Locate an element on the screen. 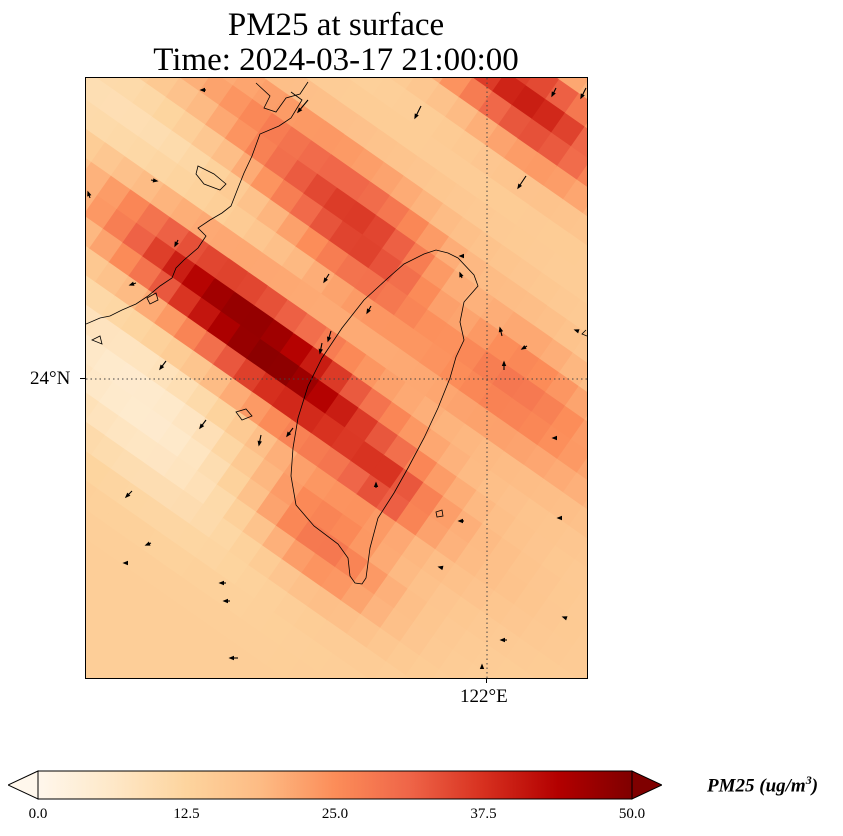 This screenshot has height=836, width=843. colorbar-tick-label: 0.0 is located at coordinates (38, 814).